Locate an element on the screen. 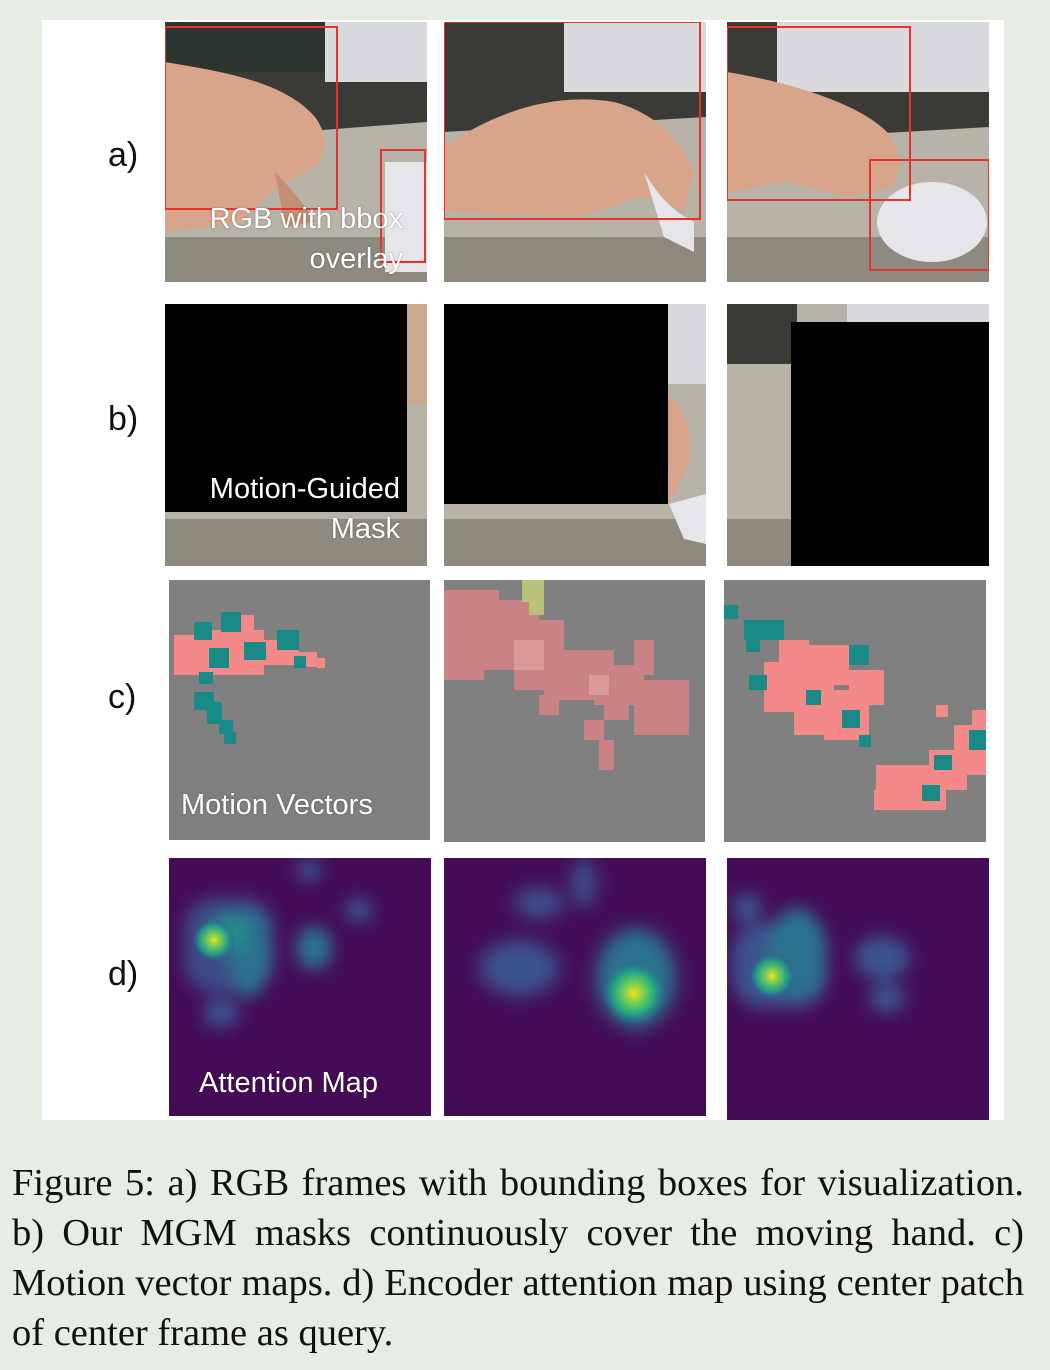 The height and width of the screenshot is (1370, 1050). mask-frame-1: Motion-Guided Mask is located at coordinates (296, 435).